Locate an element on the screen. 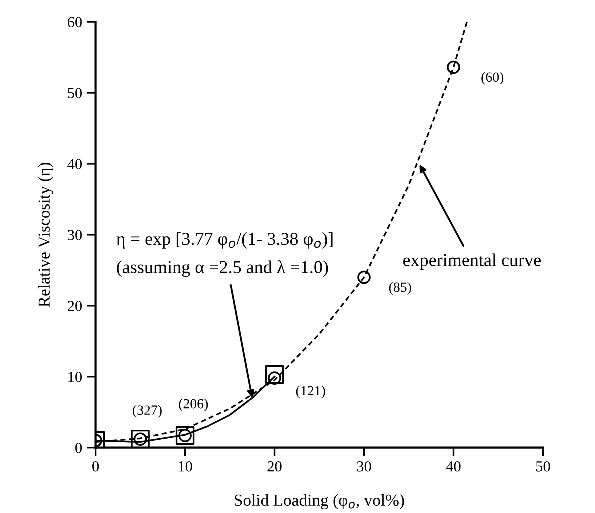  y-tick-label: 40 is located at coordinates (75, 164).